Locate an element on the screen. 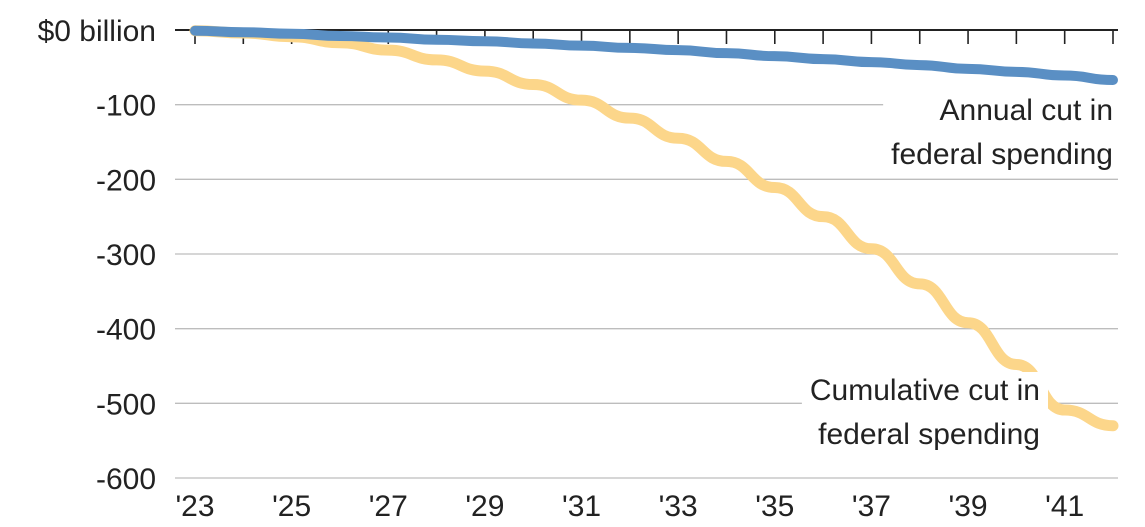  x-tick-label: '39 is located at coordinates (967, 506).